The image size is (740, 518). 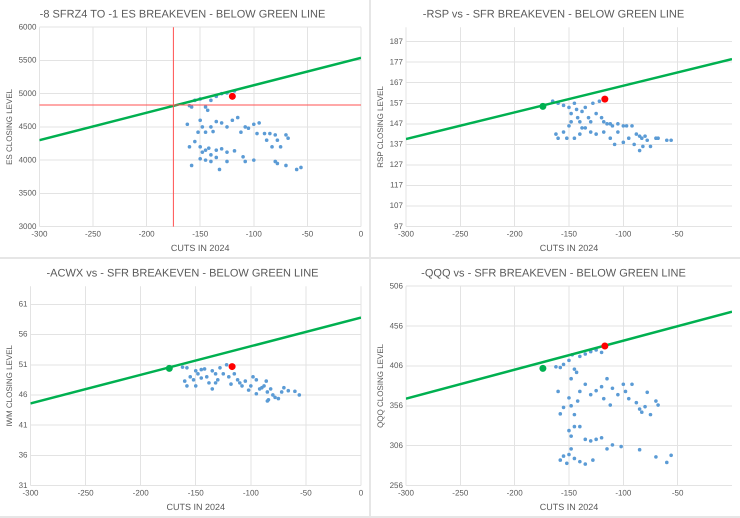 What do you see at coordinates (27, 127) in the screenshot?
I see `y-tick-label: 4500` at bounding box center [27, 127].